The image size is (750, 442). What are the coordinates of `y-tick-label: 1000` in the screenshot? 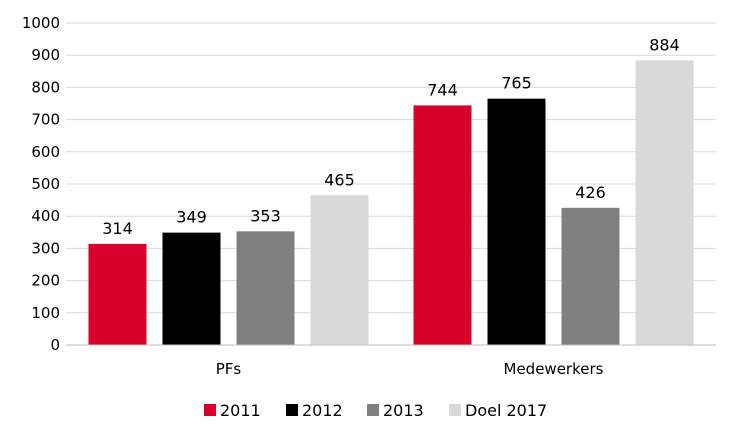 It's located at (41, 23).